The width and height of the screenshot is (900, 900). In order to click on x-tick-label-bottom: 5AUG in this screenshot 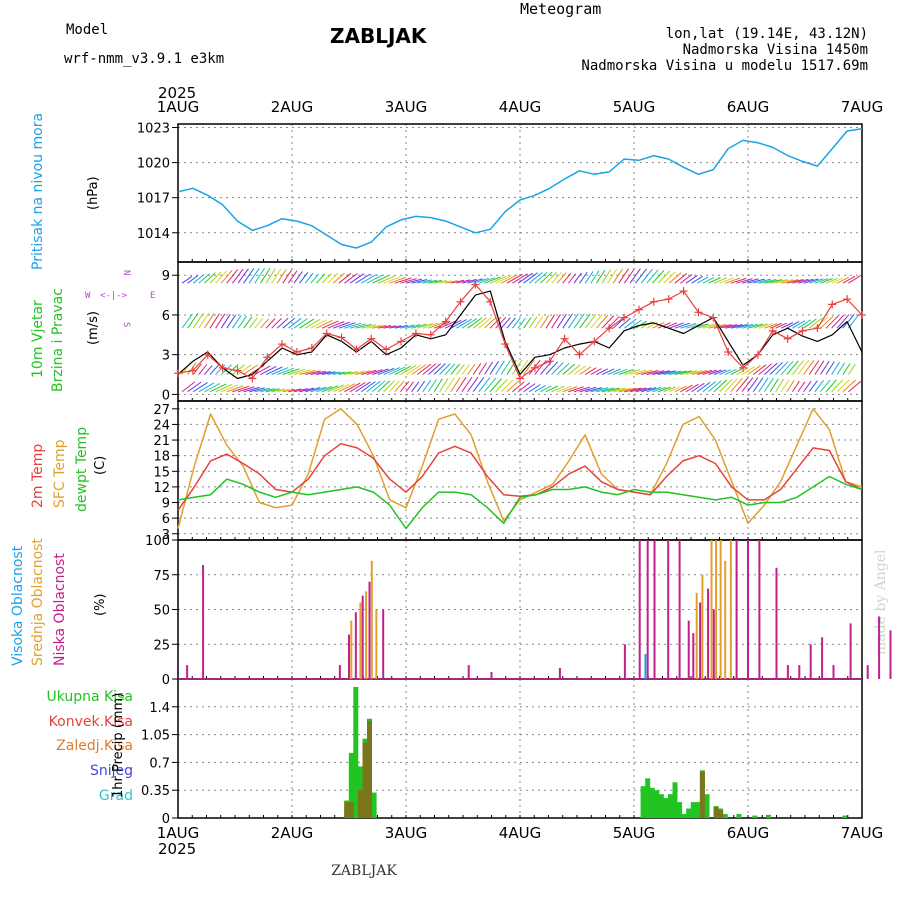, I will do `click(634, 833)`.